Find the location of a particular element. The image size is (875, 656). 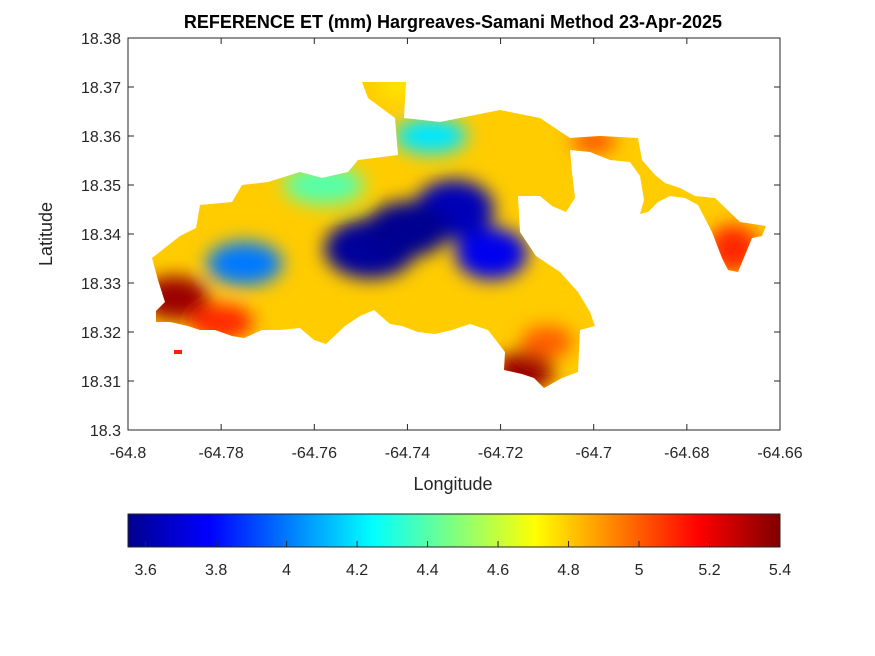

y-tick-label: 18.36 is located at coordinates (101, 137).